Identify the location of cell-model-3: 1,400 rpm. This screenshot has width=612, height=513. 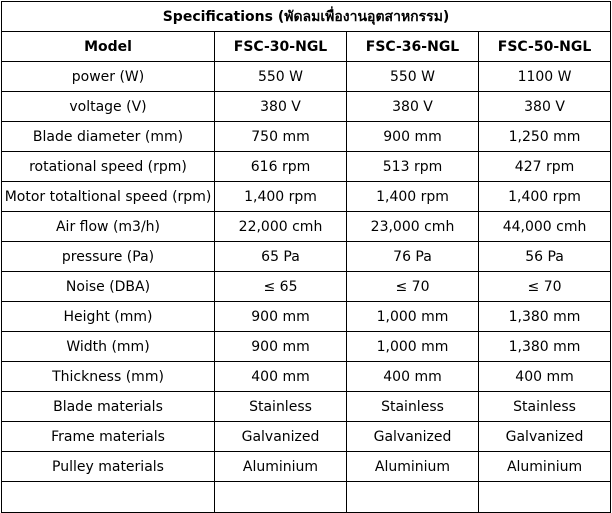
(544, 196).